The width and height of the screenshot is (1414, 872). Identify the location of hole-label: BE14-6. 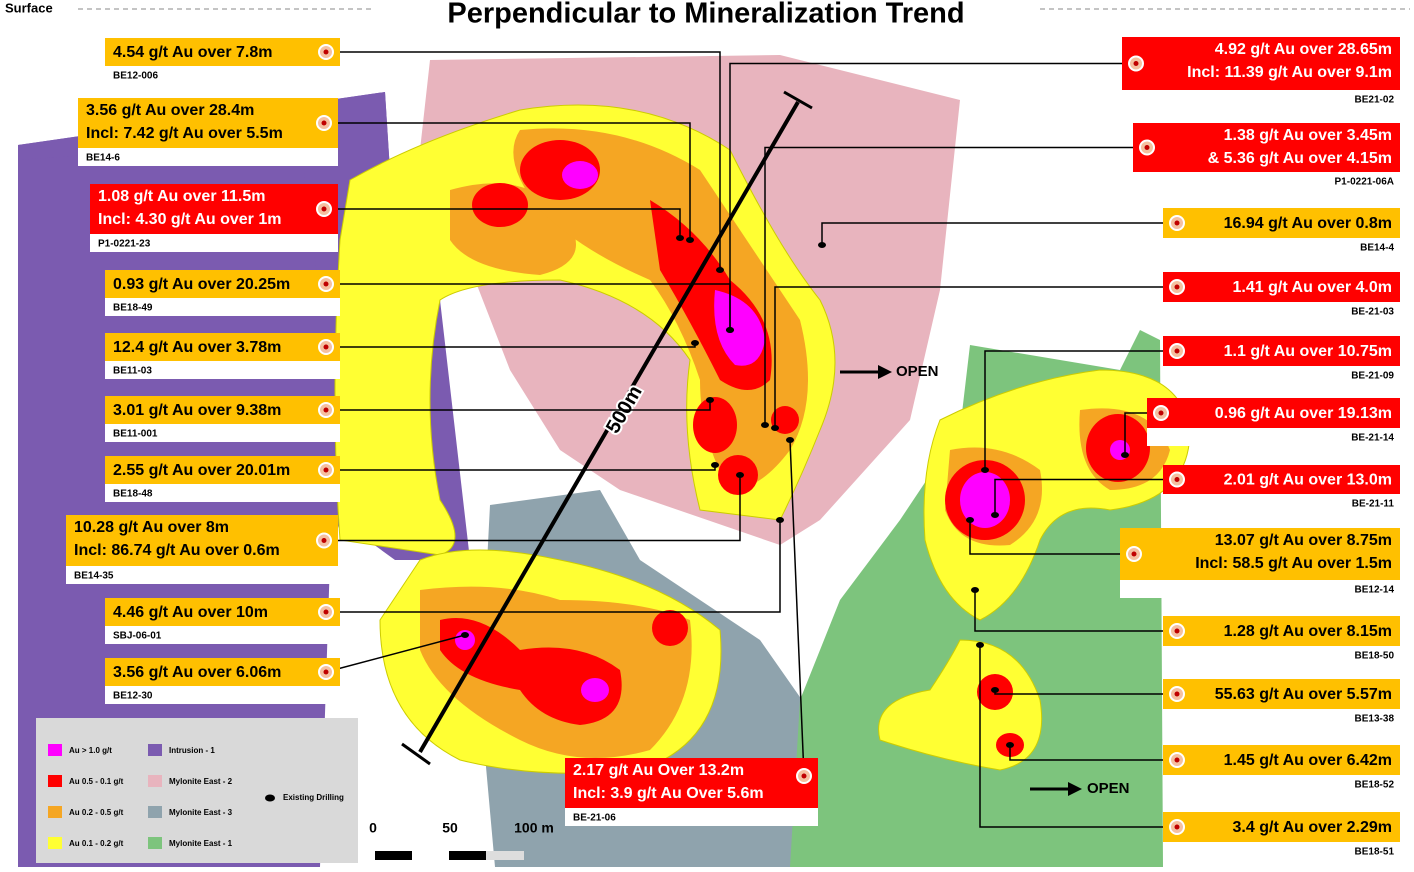
(103, 158).